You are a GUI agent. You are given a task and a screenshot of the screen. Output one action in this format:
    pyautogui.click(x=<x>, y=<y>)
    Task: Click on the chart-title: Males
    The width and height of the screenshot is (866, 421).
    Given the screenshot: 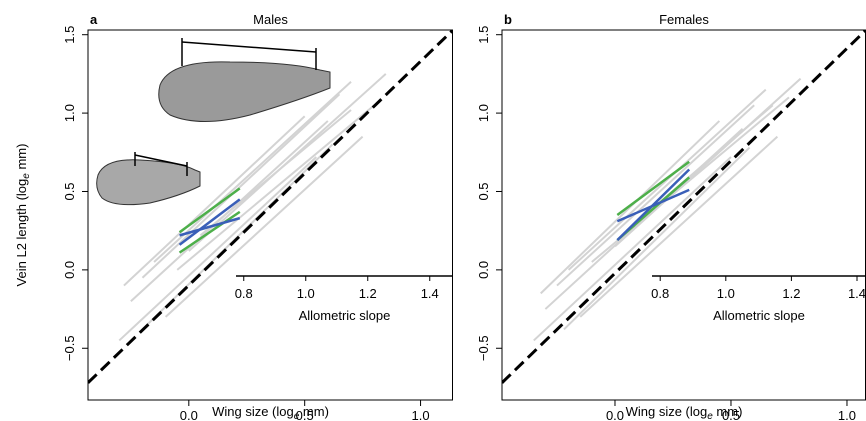 What is the action you would take?
    pyautogui.click(x=270, y=19)
    